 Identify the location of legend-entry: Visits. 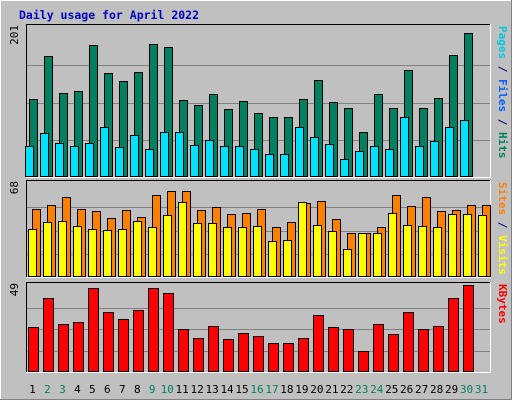
(502, 255).